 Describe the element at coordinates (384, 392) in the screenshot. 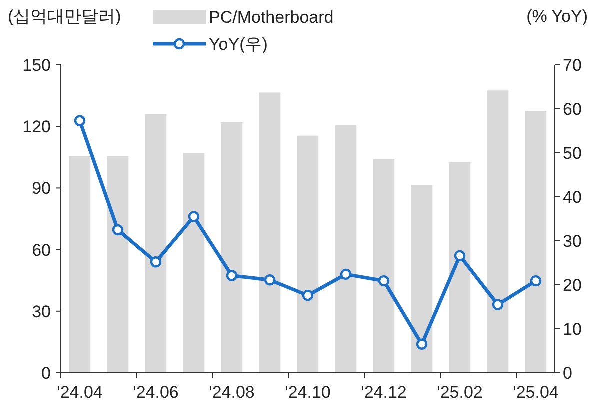

I see `x-tick-label: '24.12` at that location.